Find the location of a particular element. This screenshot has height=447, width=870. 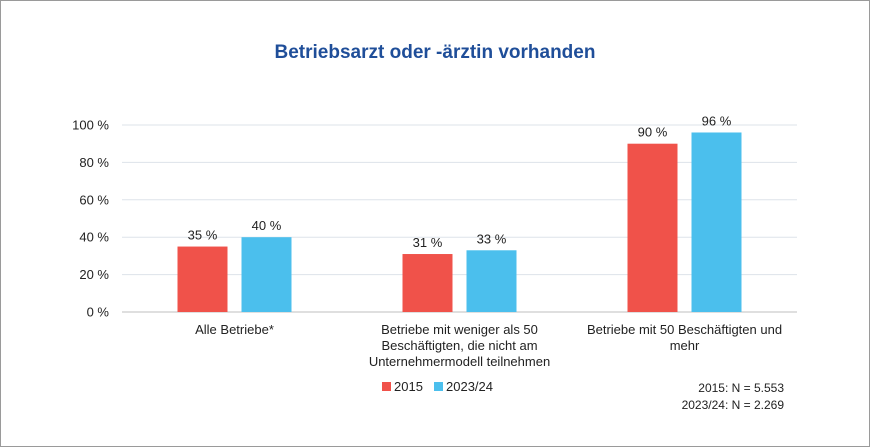

y-tick-label: 100 % is located at coordinates (90, 125).